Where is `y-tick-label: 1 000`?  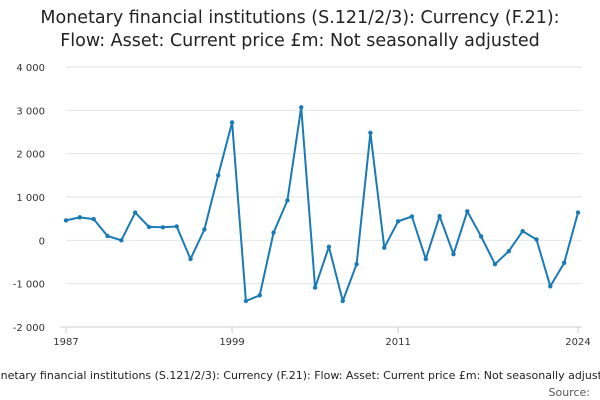
y-tick-label: 1 000 is located at coordinates (30, 198).